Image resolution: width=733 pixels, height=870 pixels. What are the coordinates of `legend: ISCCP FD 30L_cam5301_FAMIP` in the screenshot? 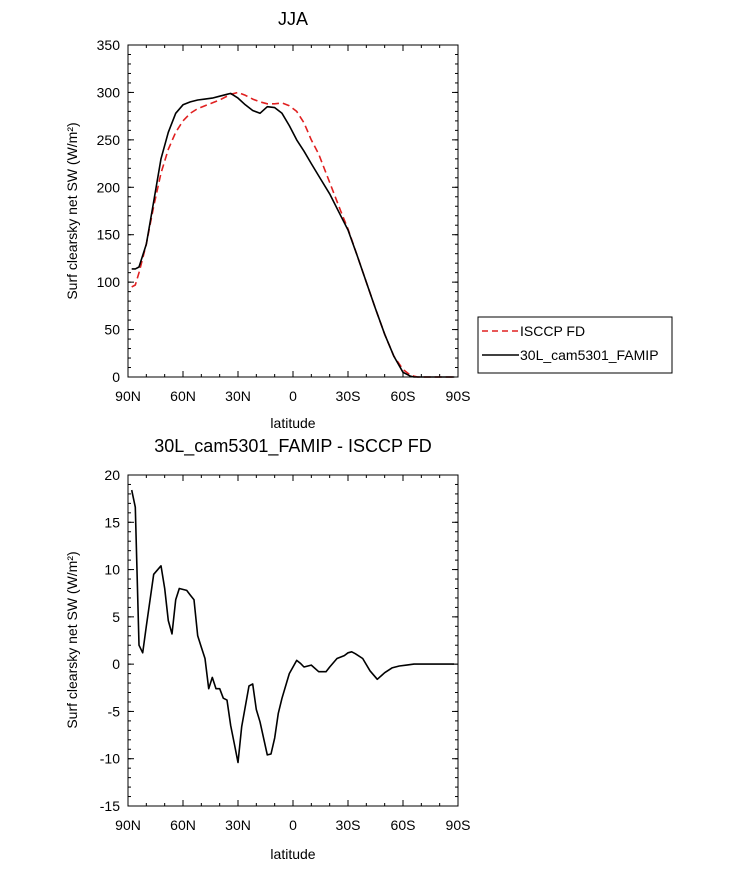 It's located at (575, 345).